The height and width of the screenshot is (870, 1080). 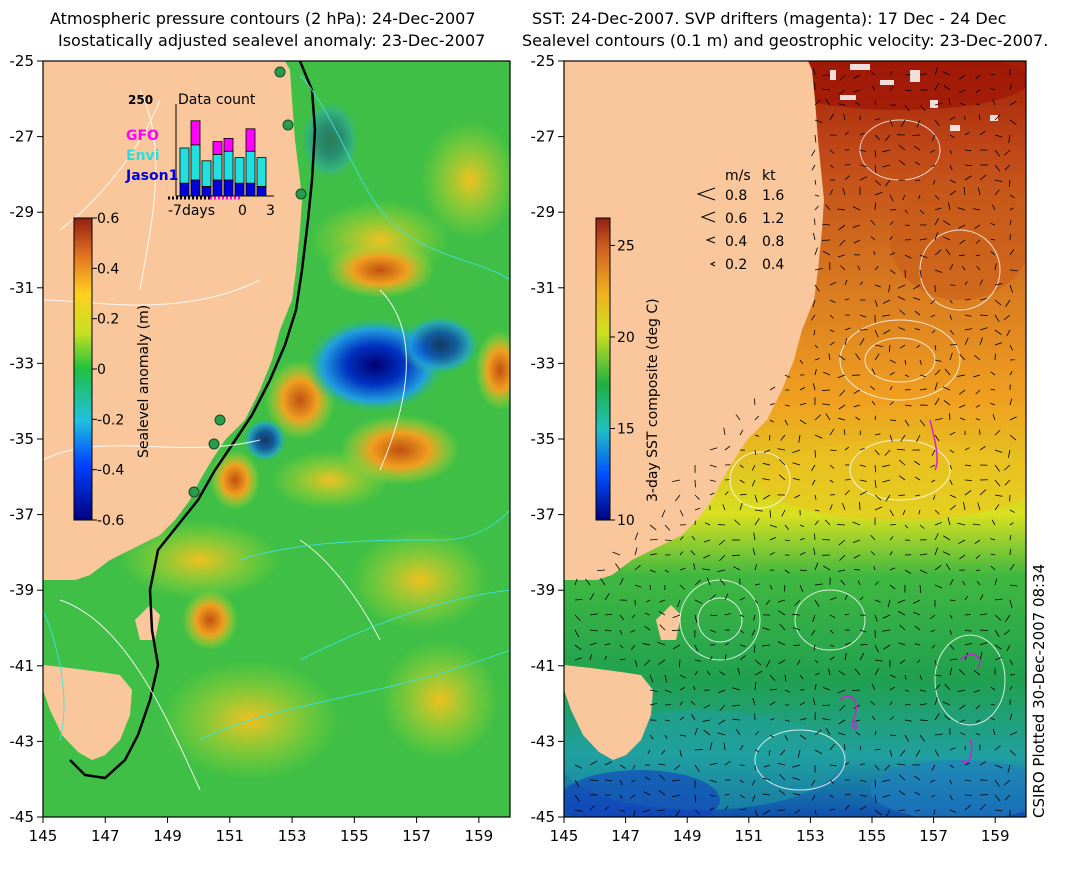 I want to click on sst-colorbar, so click(x=603, y=369).